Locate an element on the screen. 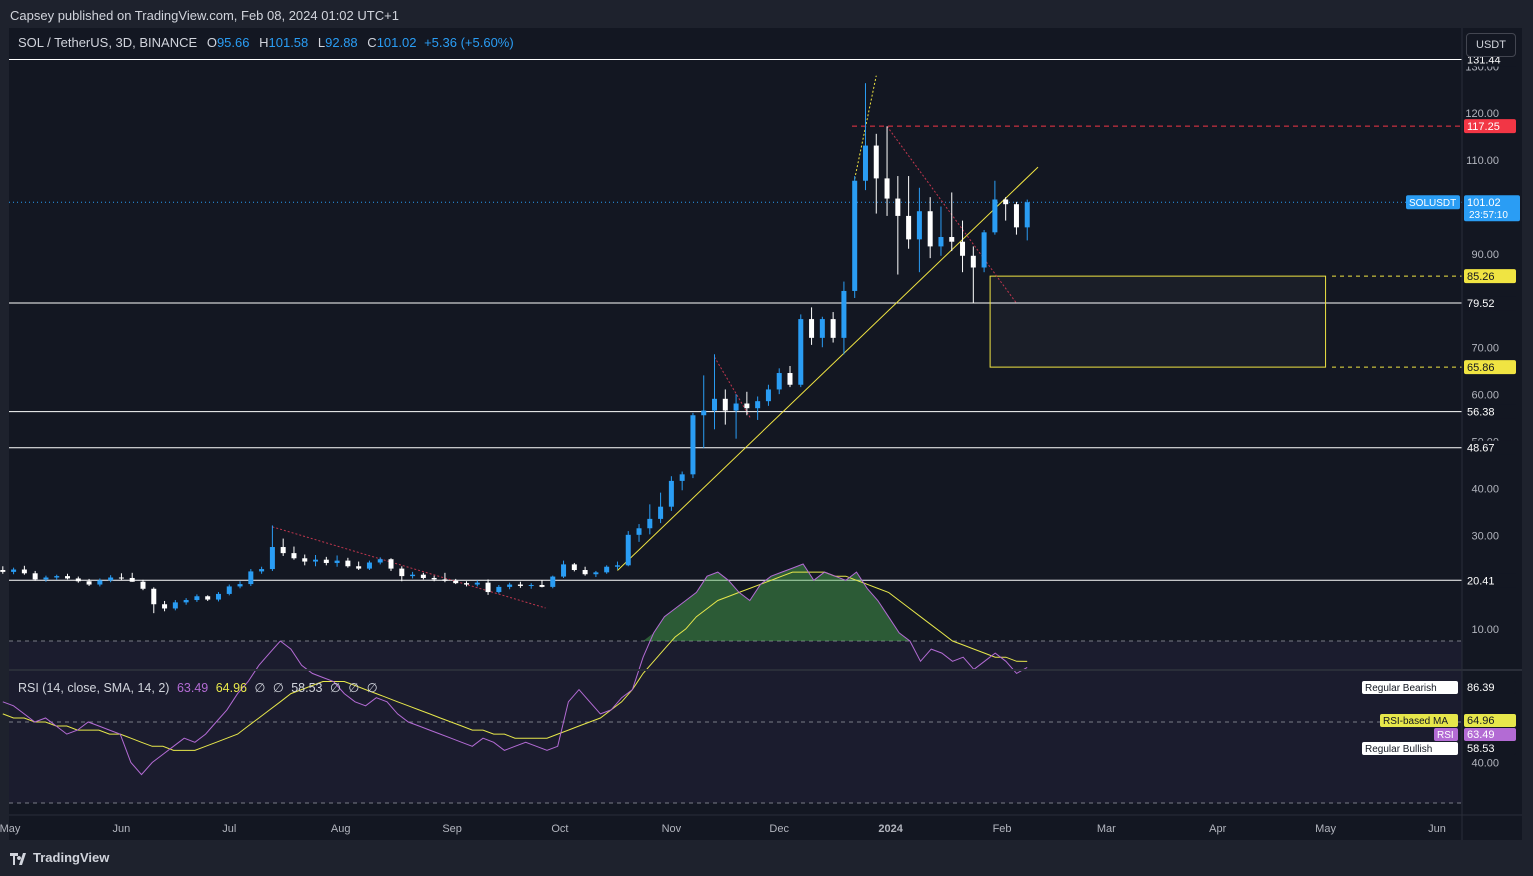  open-label: O is located at coordinates (211, 42).